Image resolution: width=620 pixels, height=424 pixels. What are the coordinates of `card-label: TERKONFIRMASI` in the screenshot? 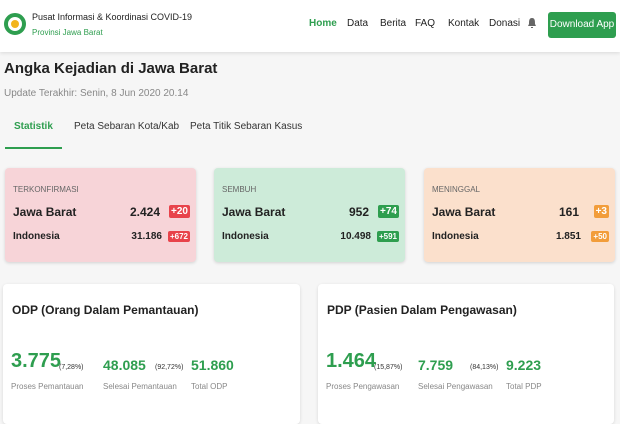 It's located at (46, 189).